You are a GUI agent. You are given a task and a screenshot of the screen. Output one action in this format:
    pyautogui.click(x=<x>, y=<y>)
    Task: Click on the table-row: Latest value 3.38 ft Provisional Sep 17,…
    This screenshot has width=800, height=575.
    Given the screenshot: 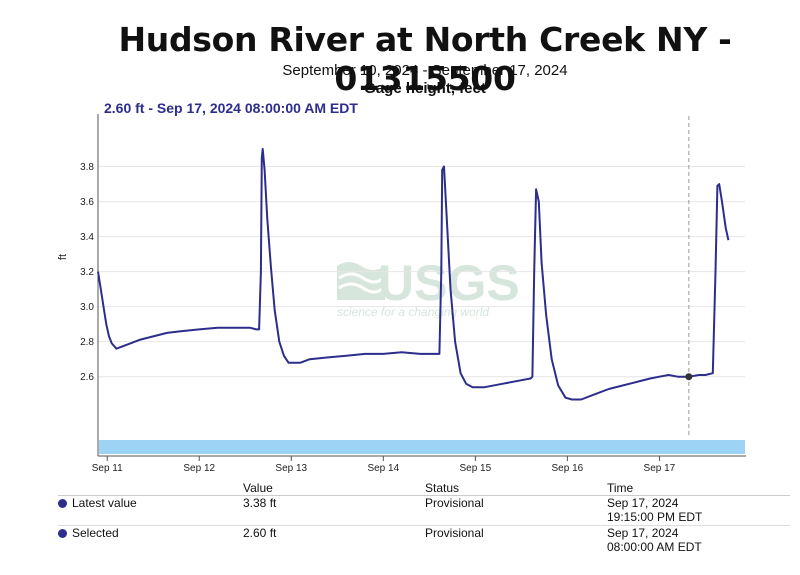 What is the action you would take?
    pyautogui.click(x=424, y=510)
    